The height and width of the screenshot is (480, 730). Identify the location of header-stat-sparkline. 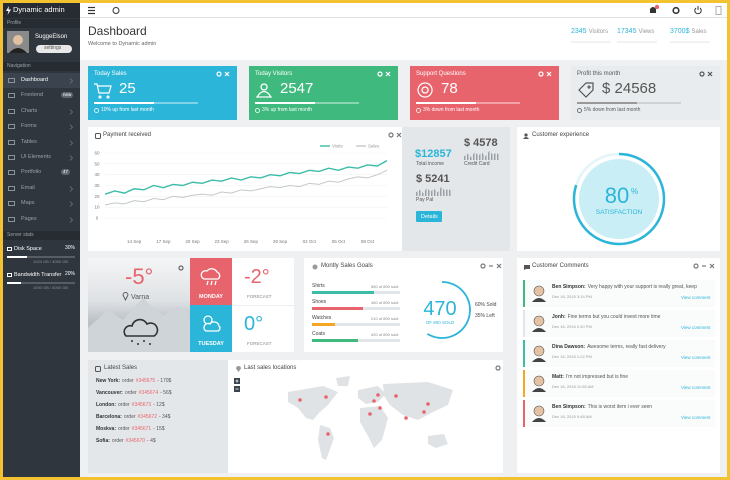
(591, 42).